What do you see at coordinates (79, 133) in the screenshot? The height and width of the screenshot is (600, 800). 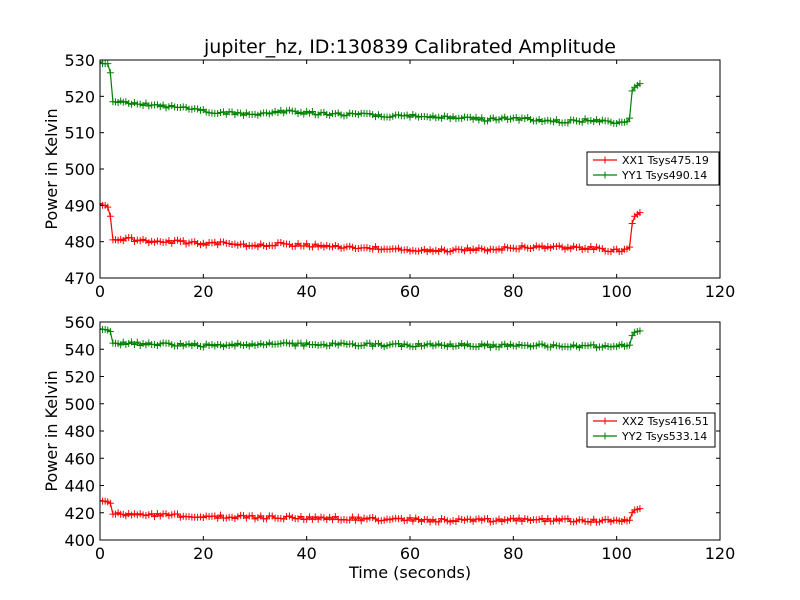 I see `top-y-tick-label: 510` at bounding box center [79, 133].